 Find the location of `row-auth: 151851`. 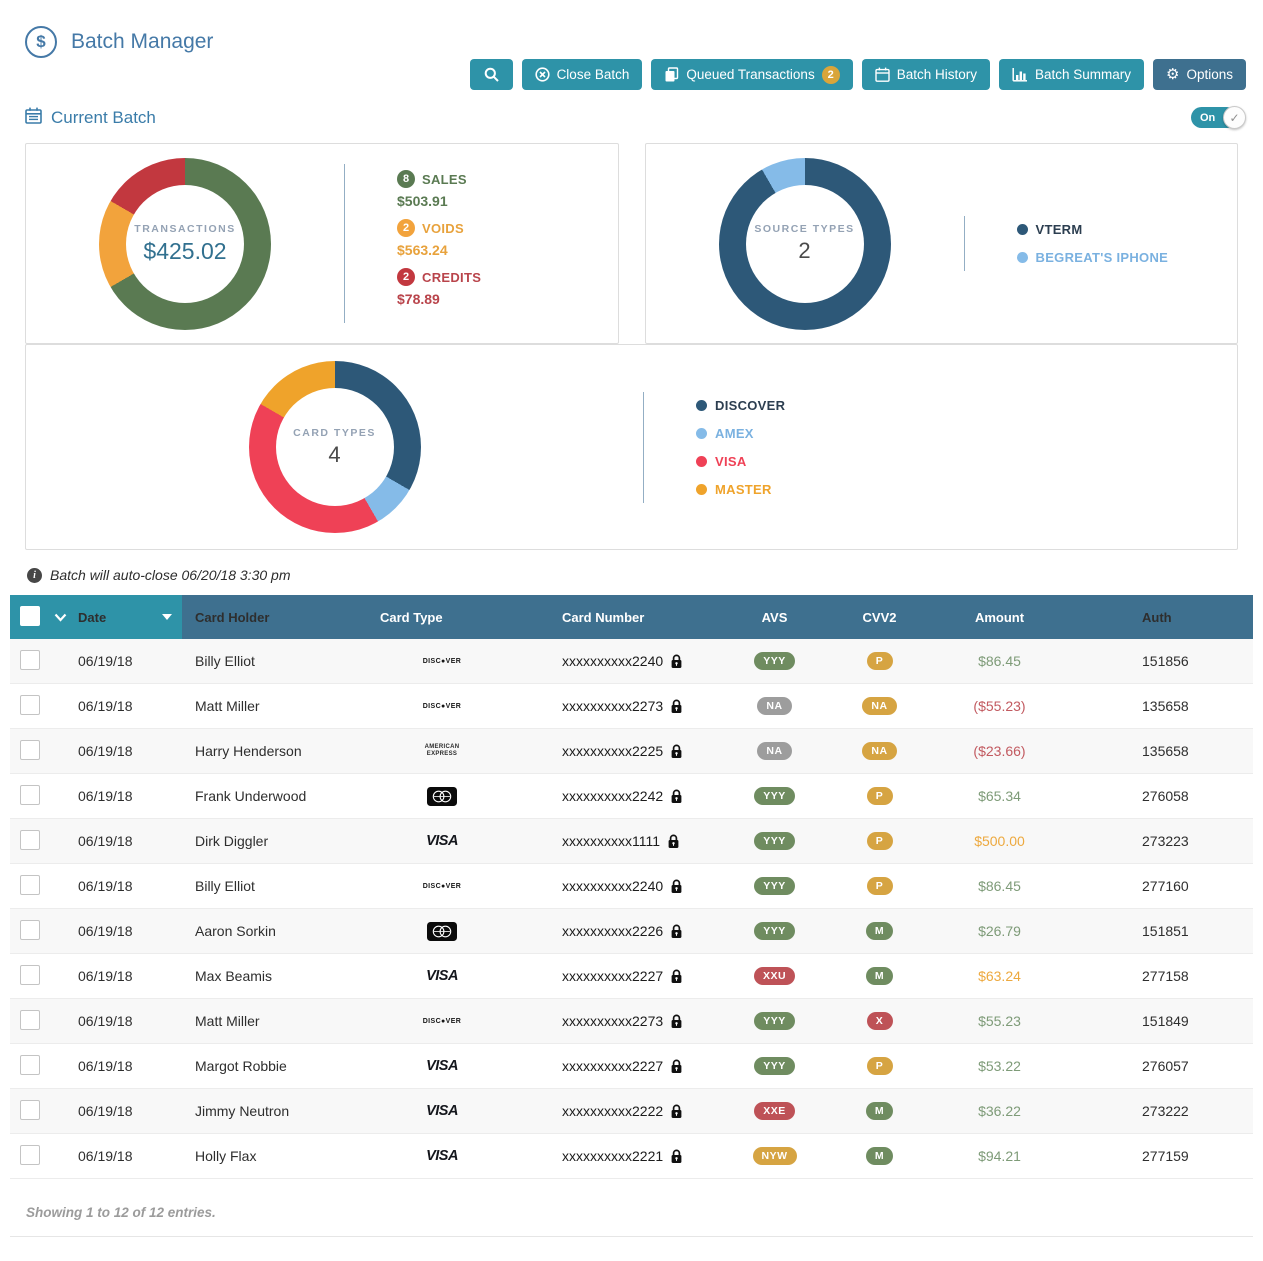

row-auth: 151851 is located at coordinates (1165, 931).